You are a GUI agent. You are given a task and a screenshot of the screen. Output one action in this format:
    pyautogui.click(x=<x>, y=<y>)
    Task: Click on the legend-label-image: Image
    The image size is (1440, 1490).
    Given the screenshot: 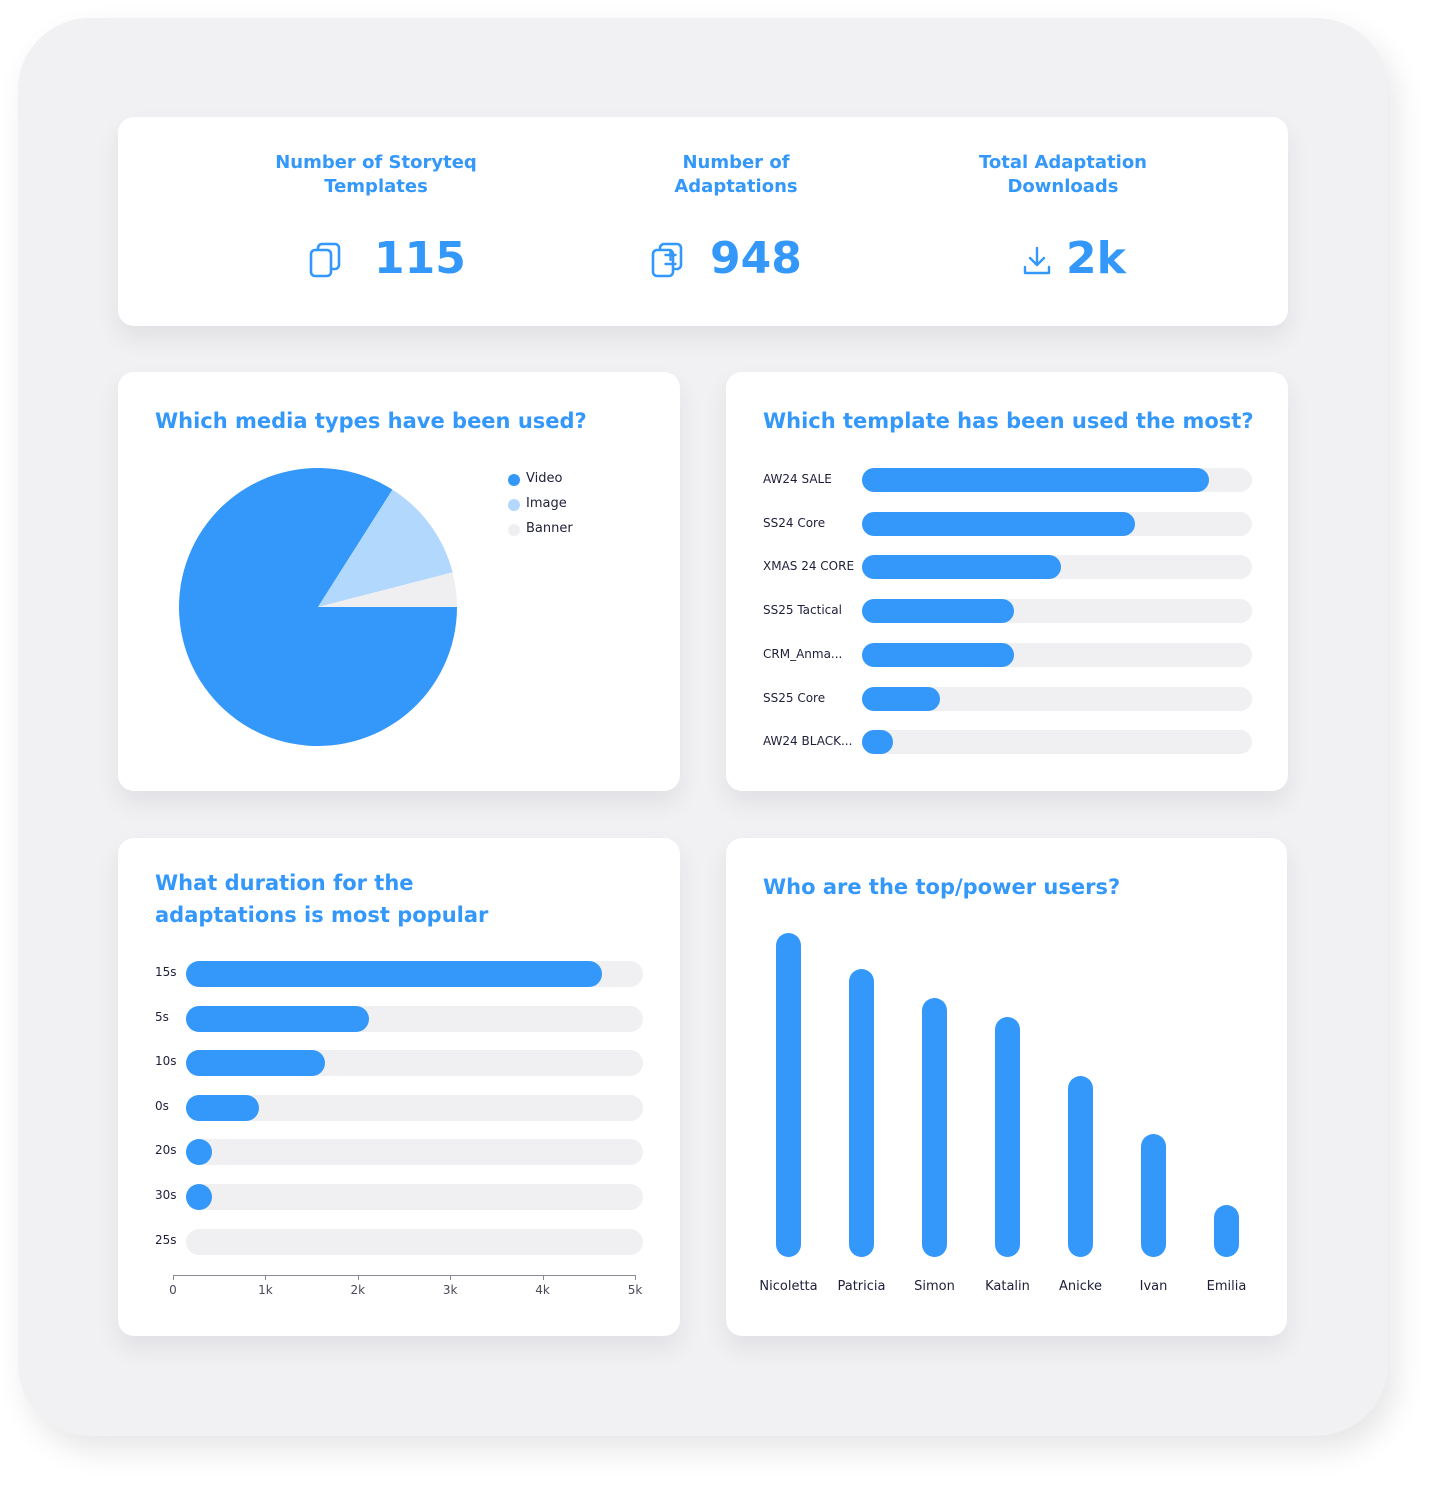 What is the action you would take?
    pyautogui.click(x=546, y=503)
    